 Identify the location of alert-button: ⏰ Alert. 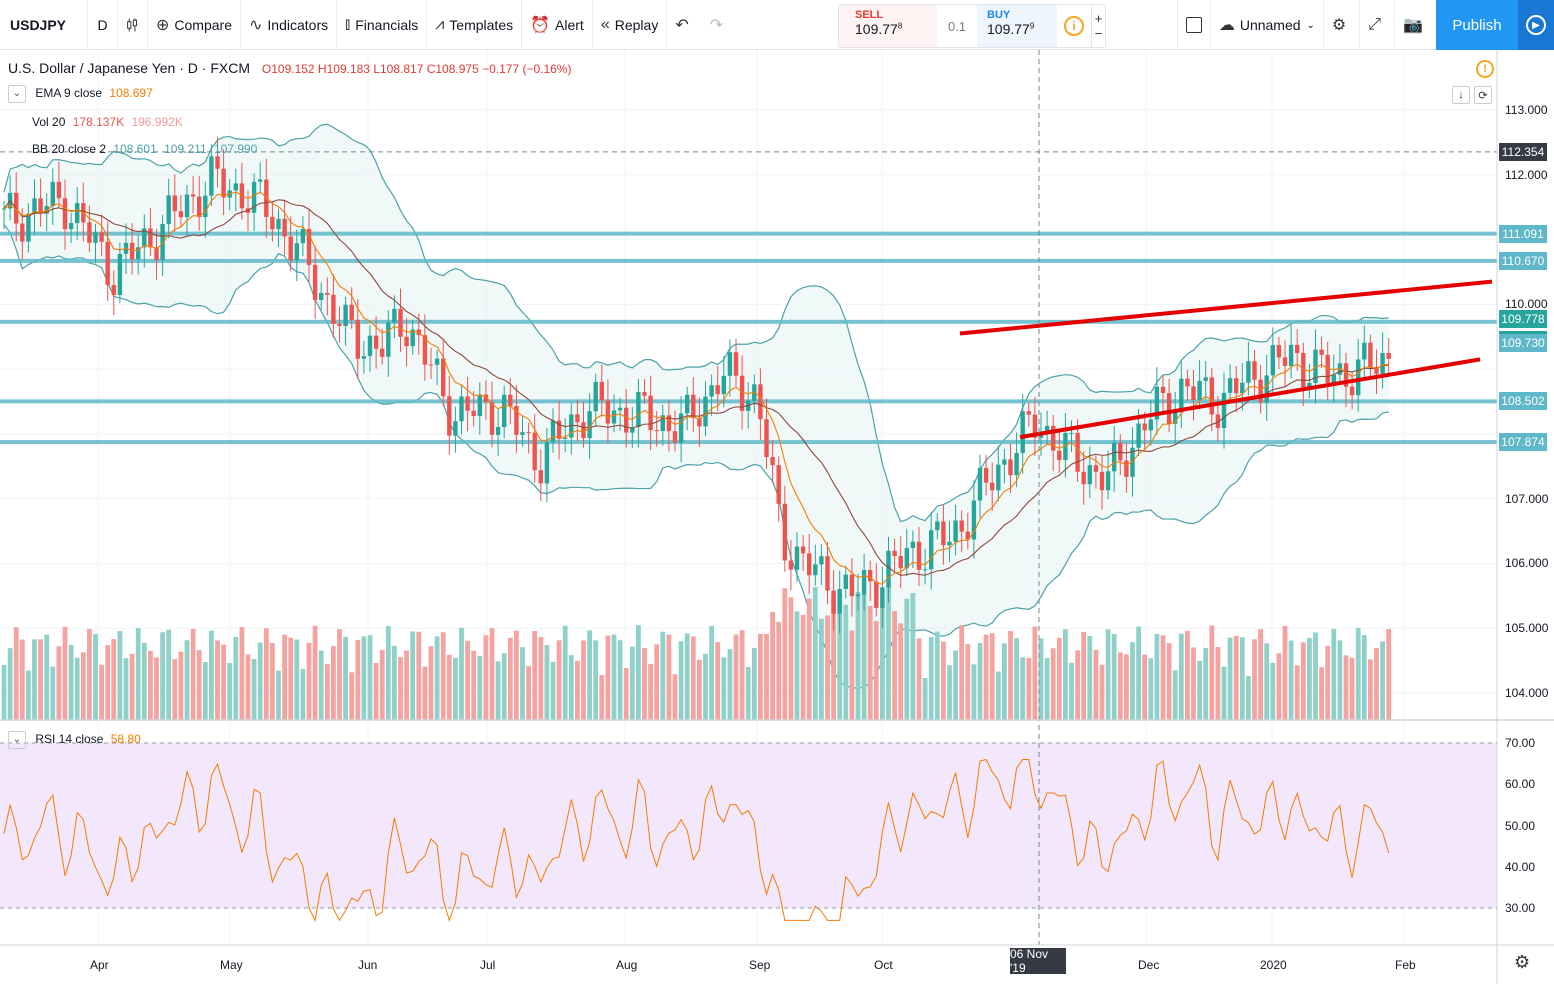
(557, 25).